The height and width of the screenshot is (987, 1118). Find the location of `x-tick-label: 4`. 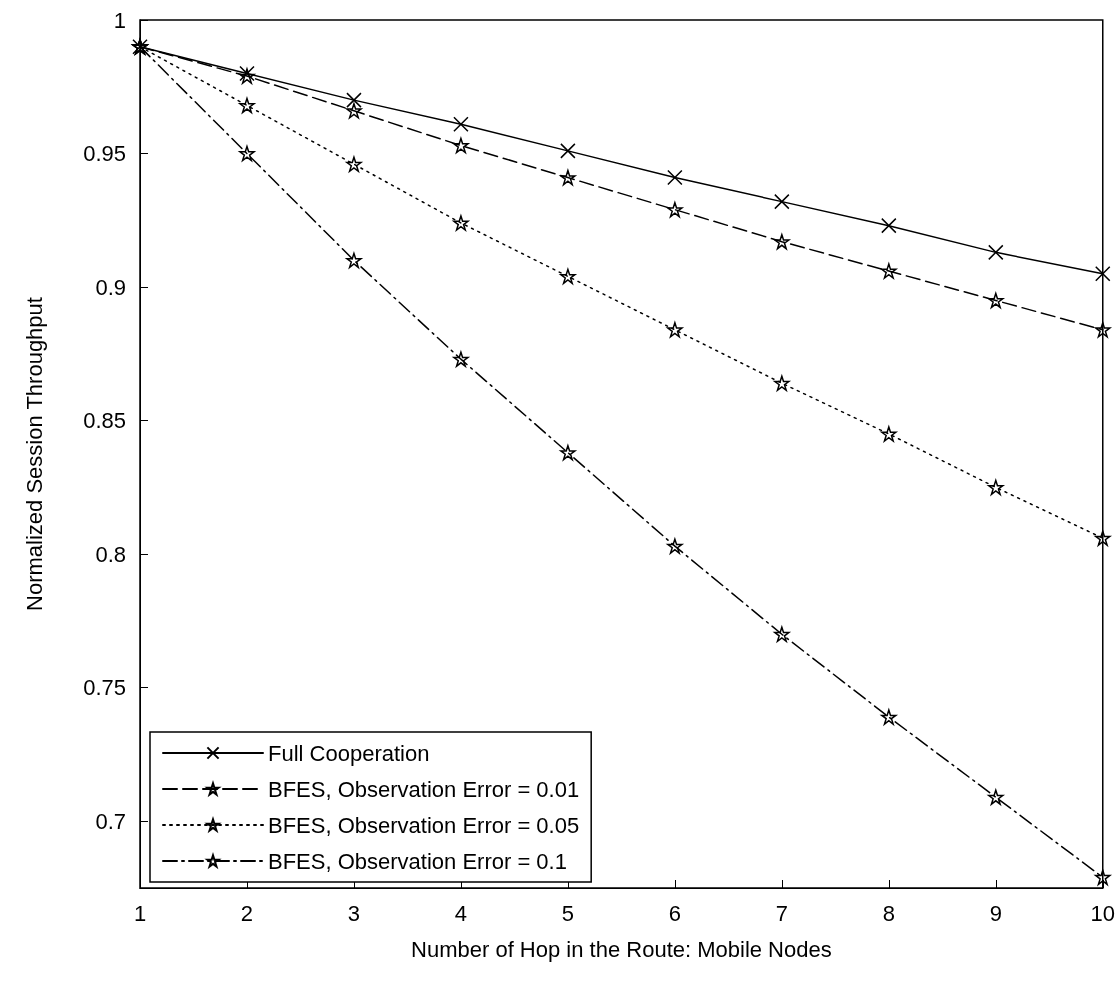

x-tick-label: 4 is located at coordinates (461, 913).